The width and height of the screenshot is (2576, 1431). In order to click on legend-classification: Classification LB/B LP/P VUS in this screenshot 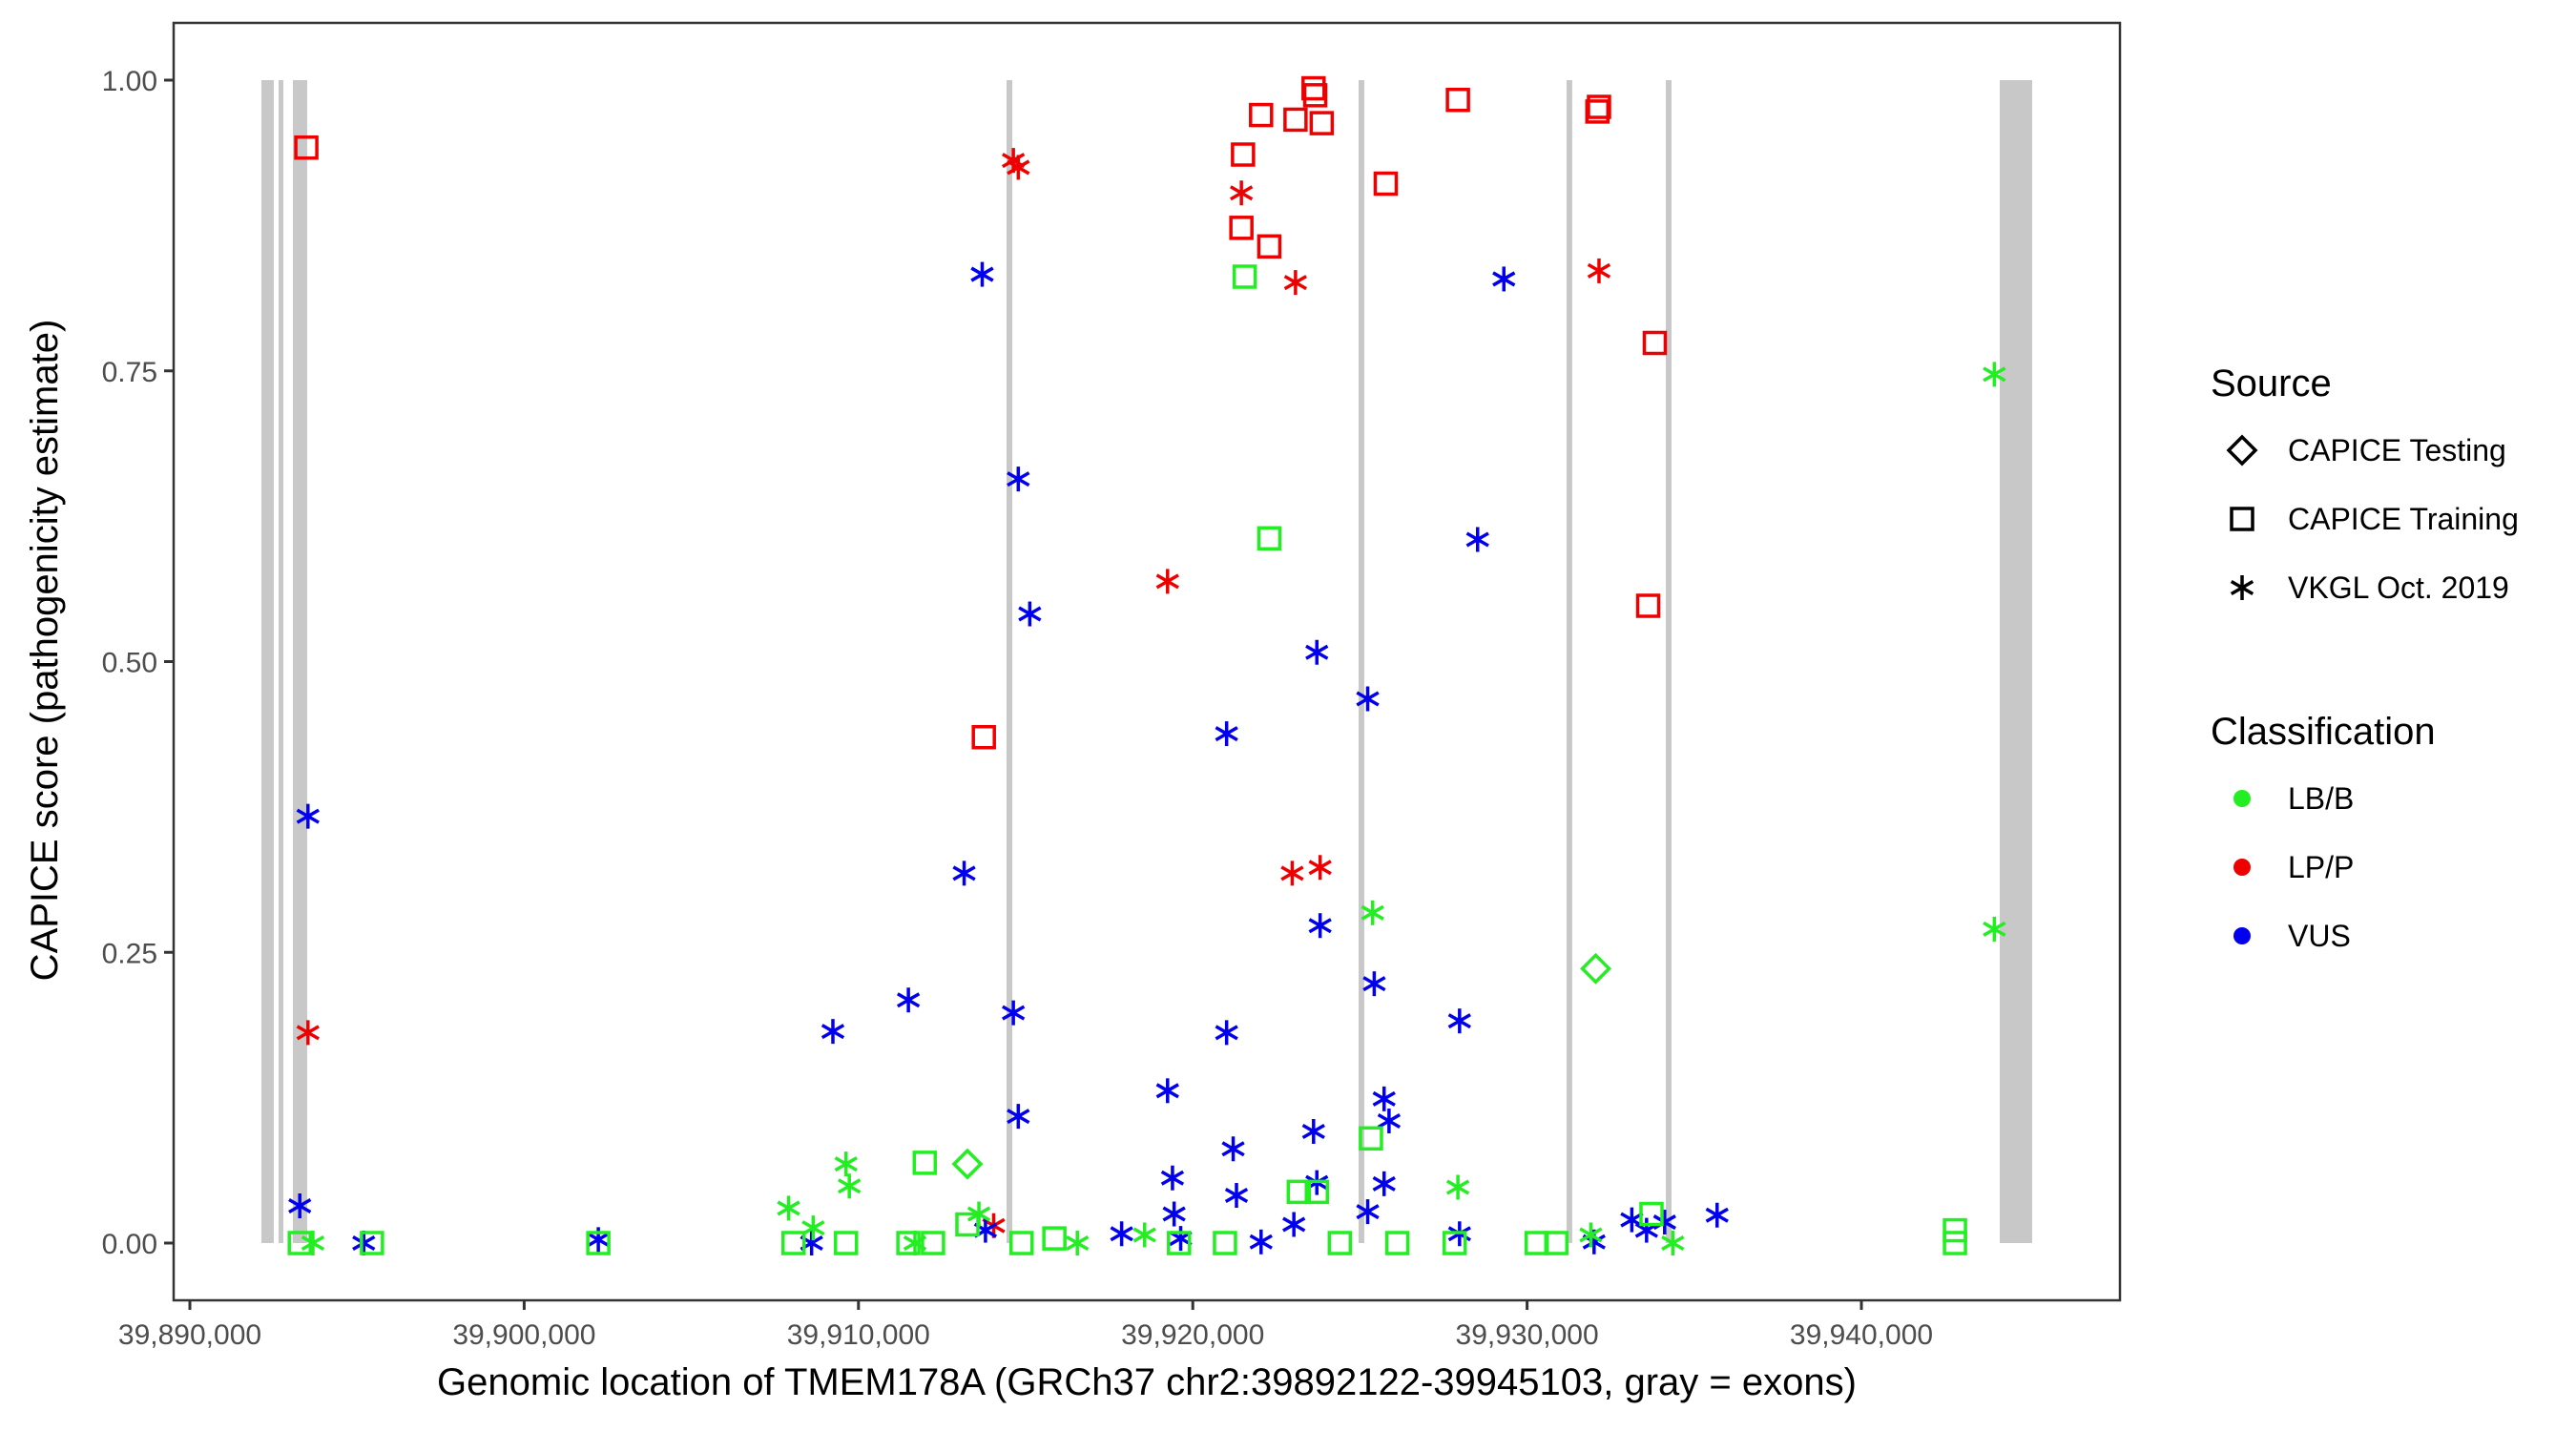, I will do `click(2323, 832)`.